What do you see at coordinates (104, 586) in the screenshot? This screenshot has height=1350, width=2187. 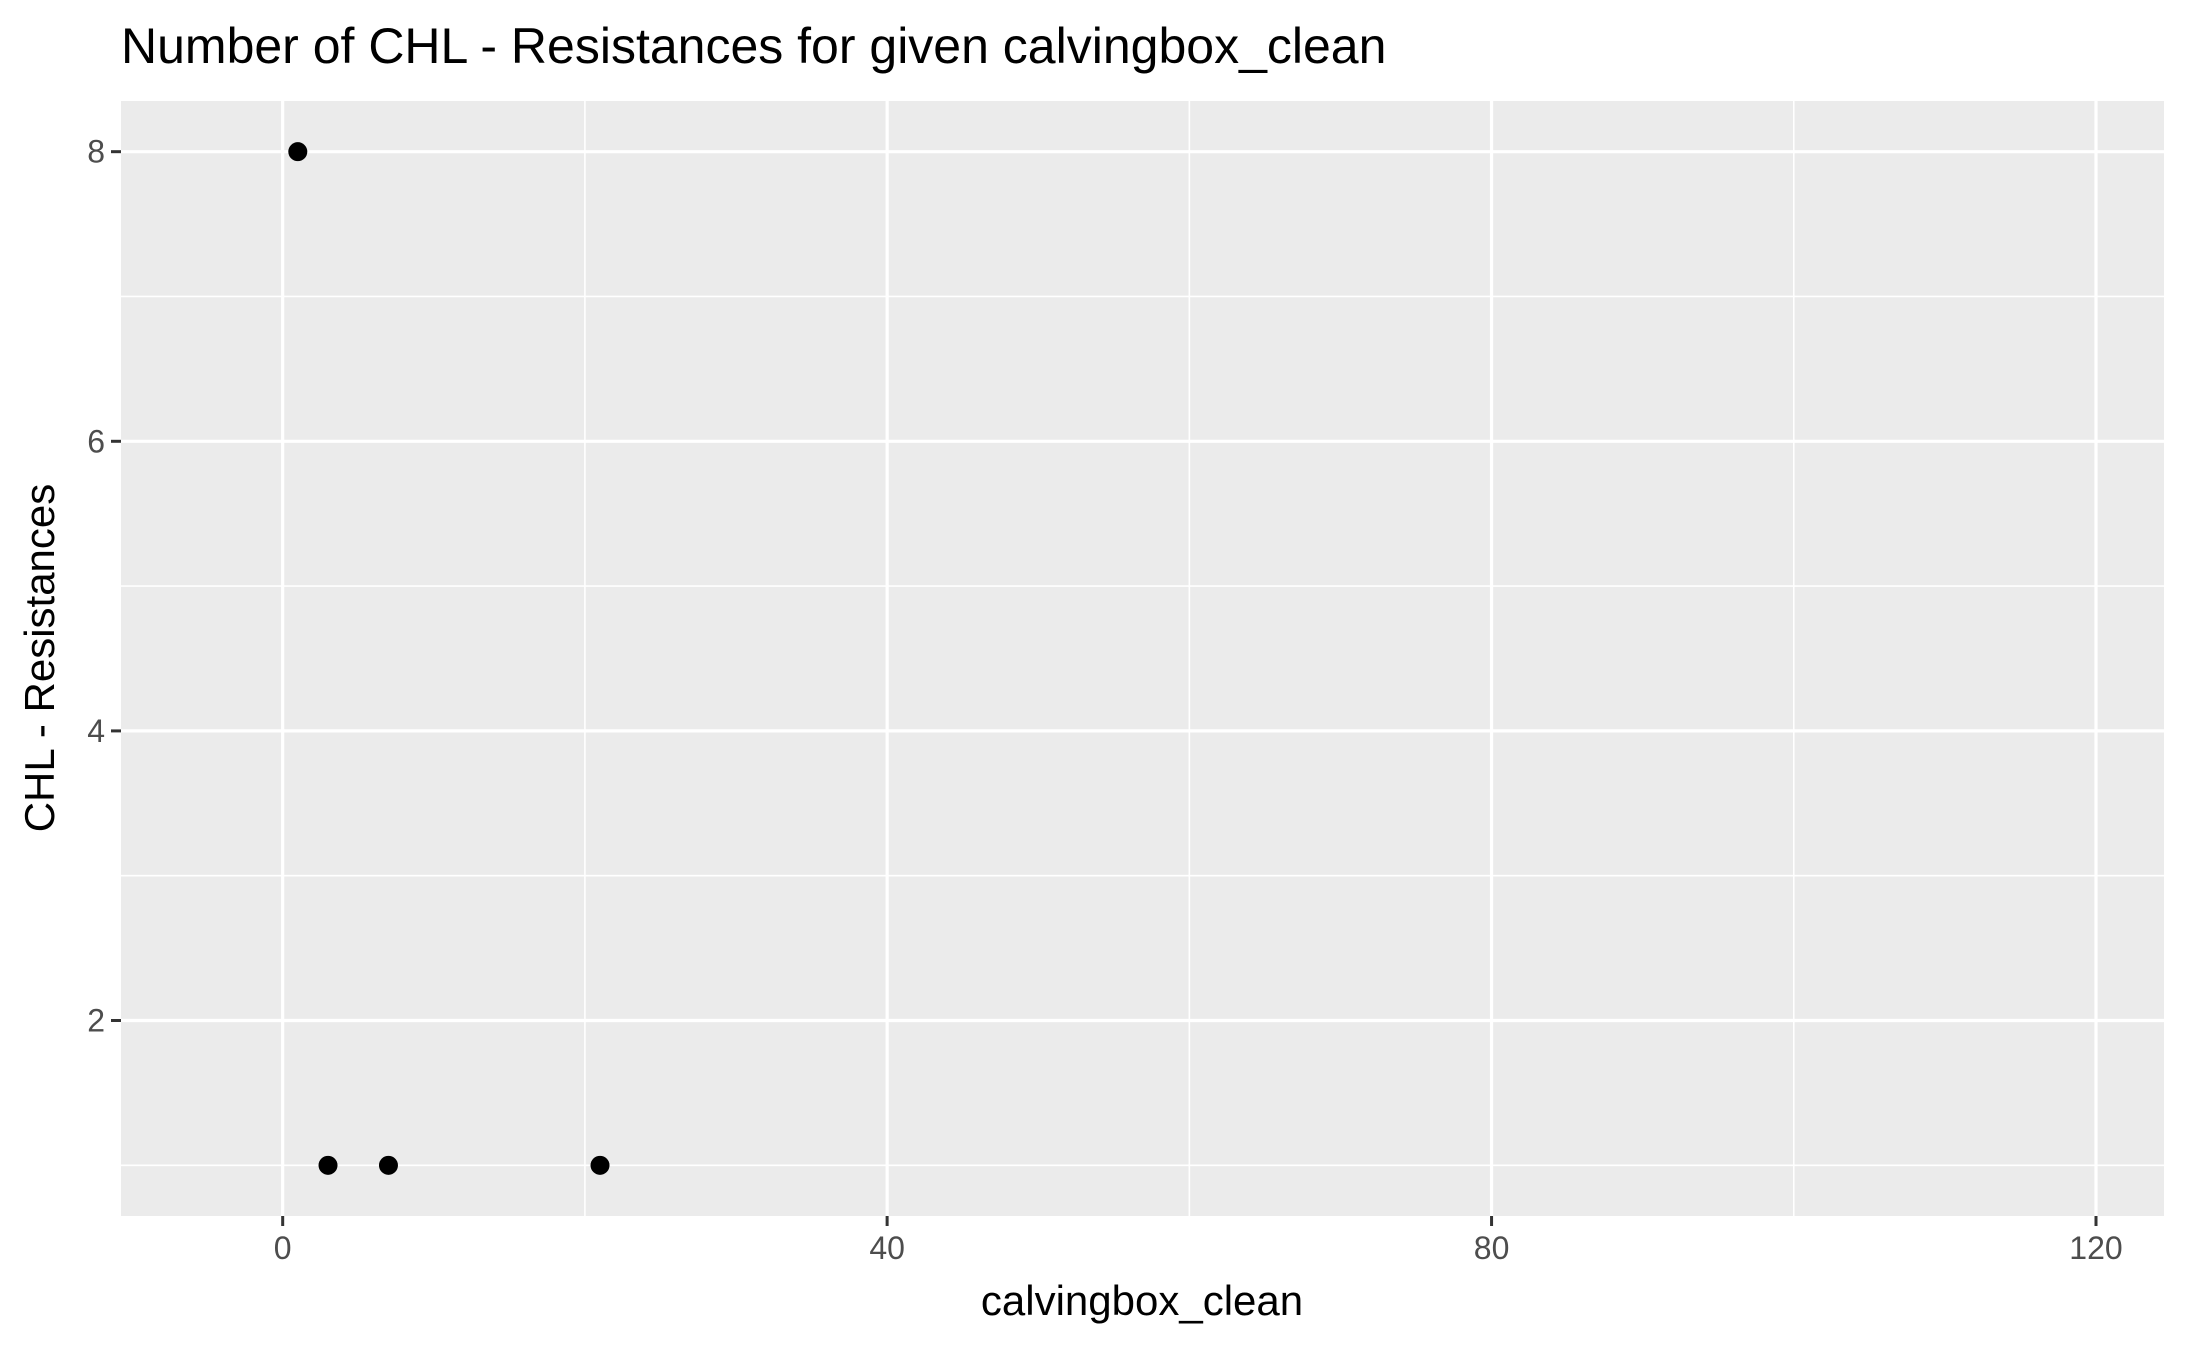 I see `y-axis: 2 4 6 8` at bounding box center [104, 586].